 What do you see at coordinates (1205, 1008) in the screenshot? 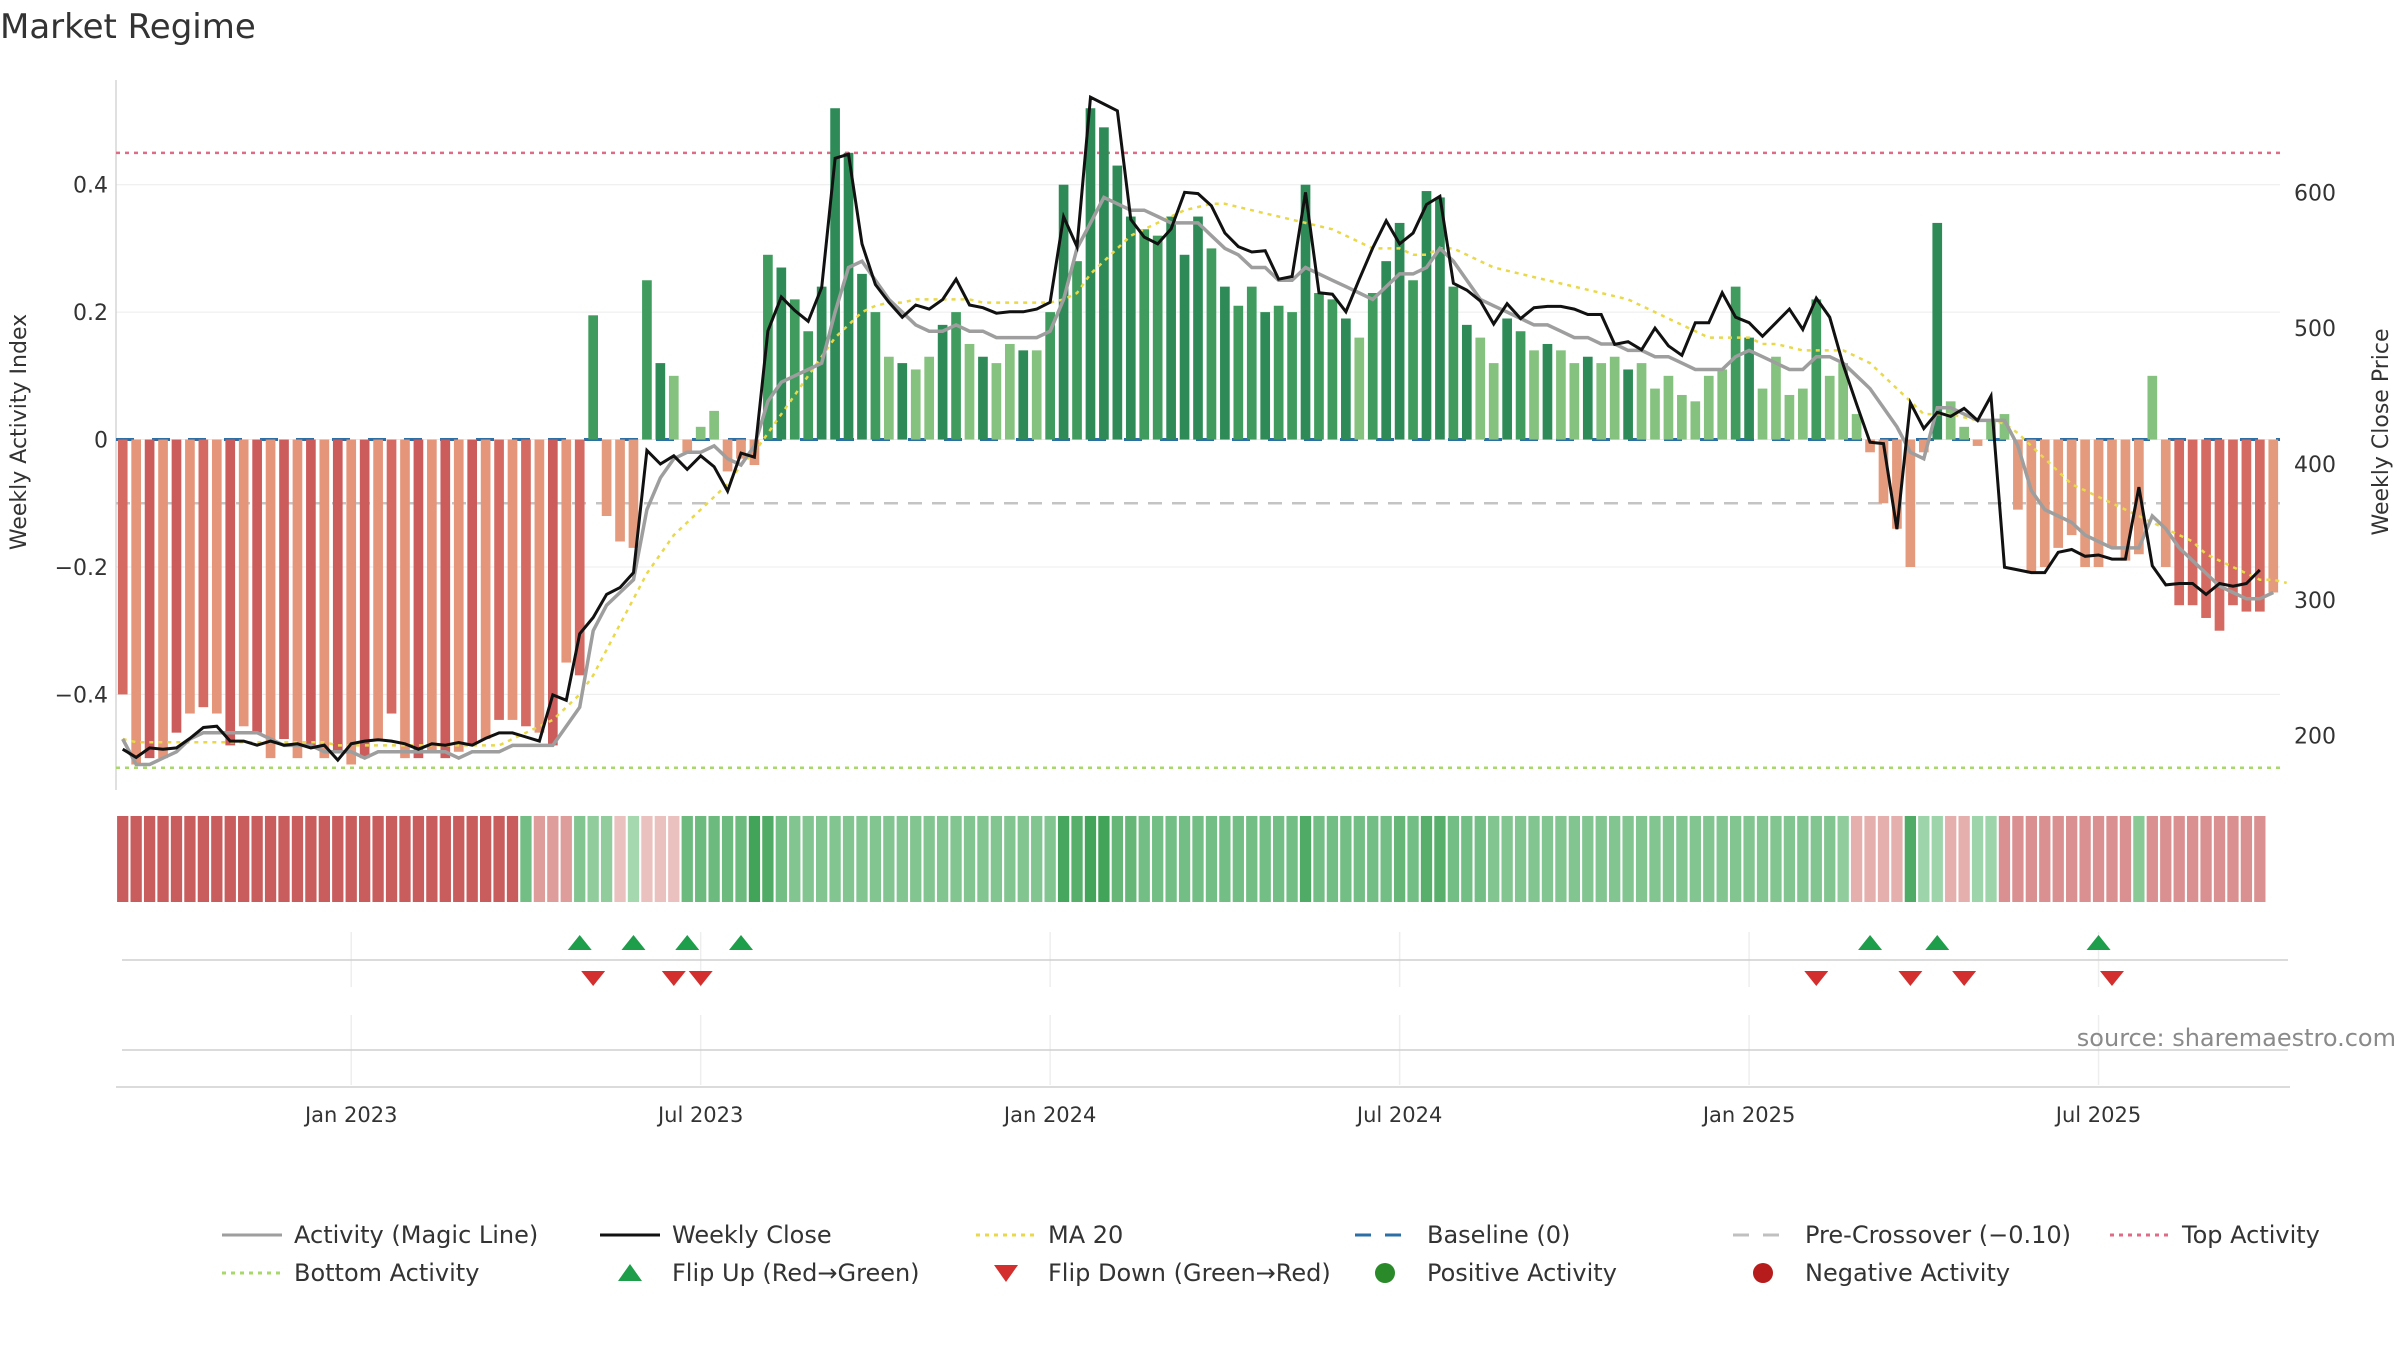
I see `flip-markers` at bounding box center [1205, 1008].